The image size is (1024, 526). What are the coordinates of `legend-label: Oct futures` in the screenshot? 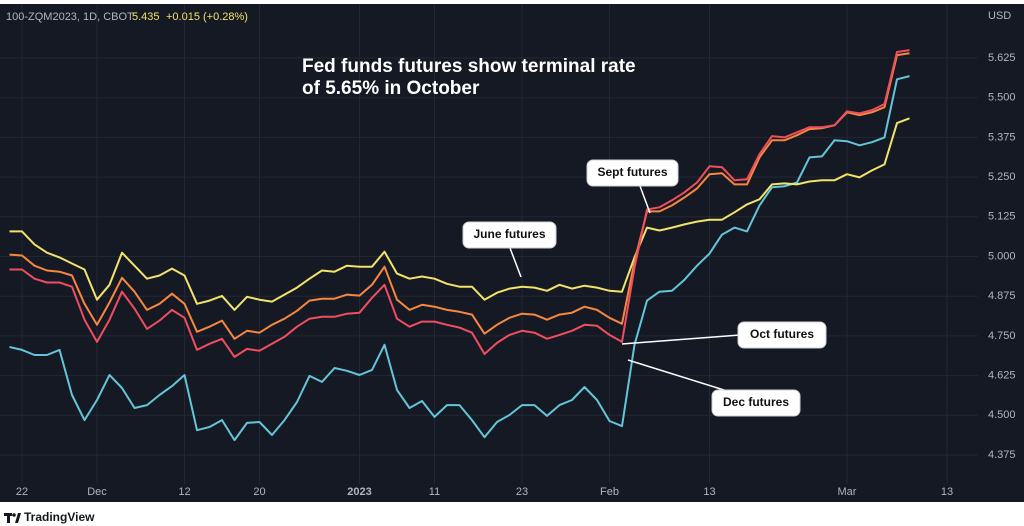 It's located at (782, 334).